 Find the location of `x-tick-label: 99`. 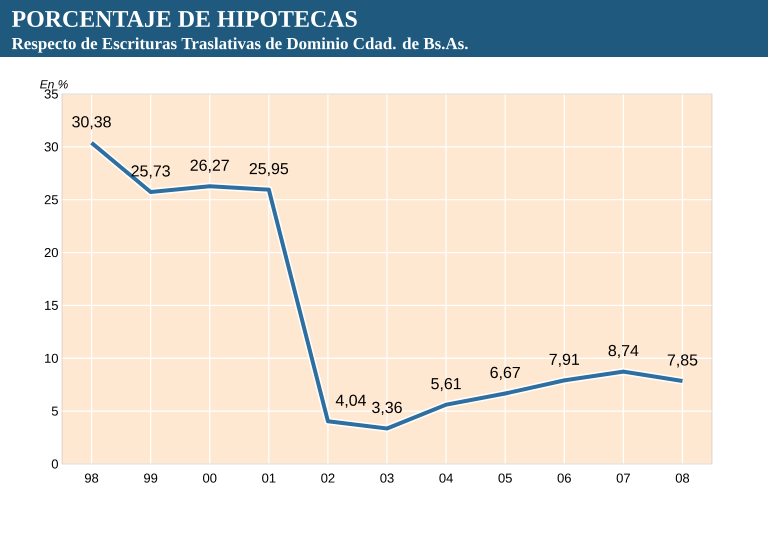

x-tick-label: 99 is located at coordinates (151, 478).